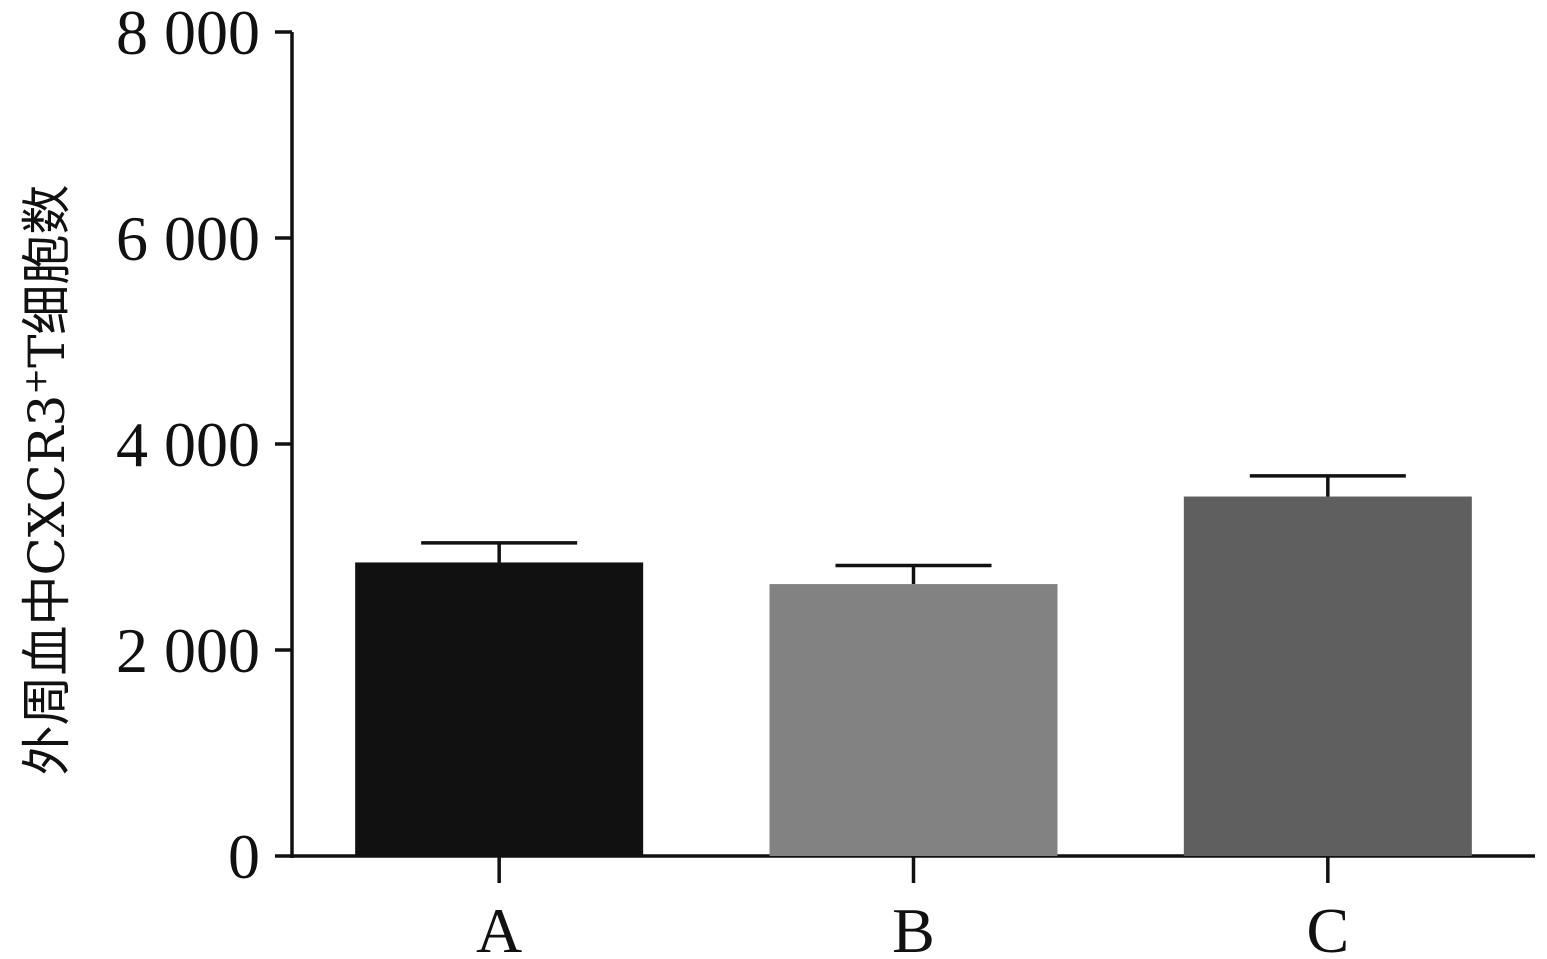 The height and width of the screenshot is (959, 1547). I want to click on y-axis-label-tail: T细胞数, so click(47, 276).